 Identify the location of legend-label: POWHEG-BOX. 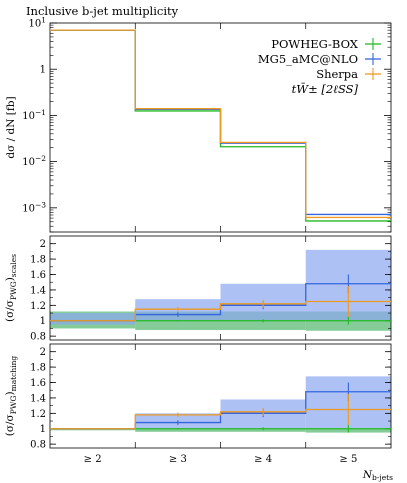
(315, 44).